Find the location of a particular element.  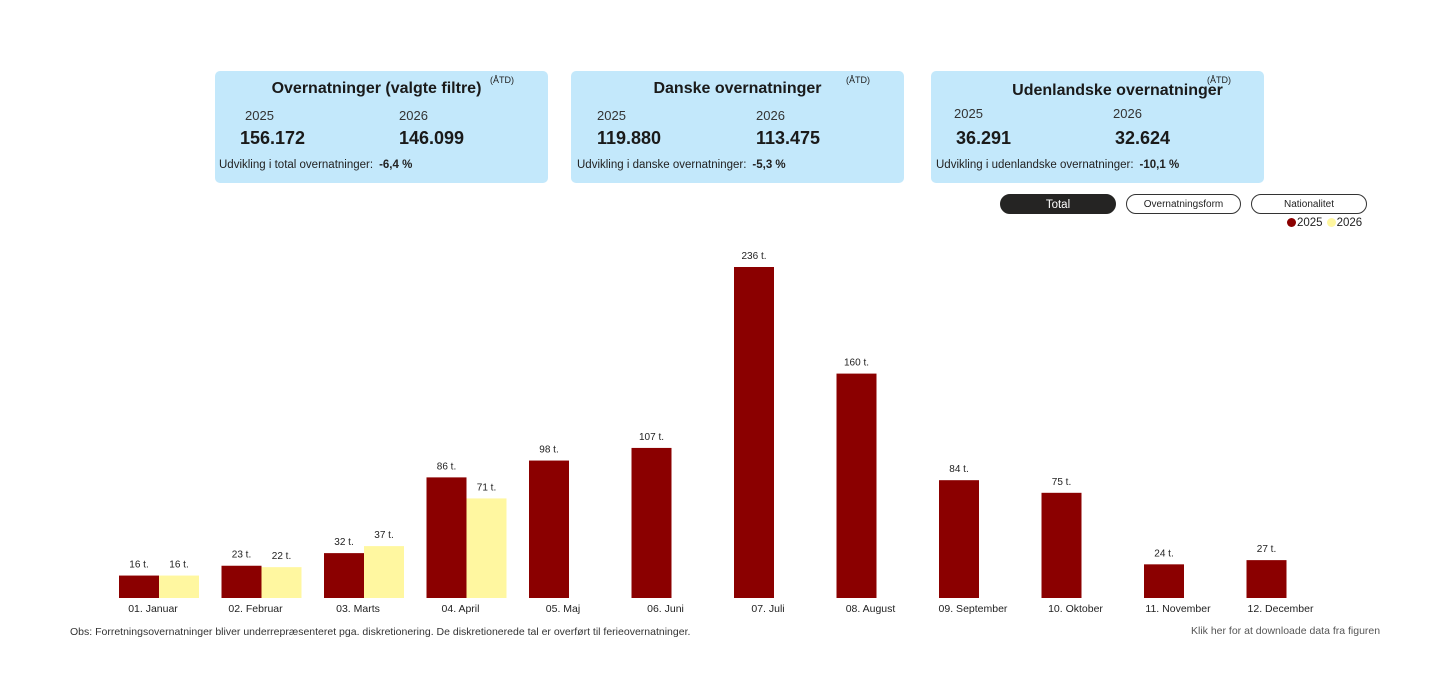

kpi-title: Danske overnatninger is located at coordinates (737, 88).